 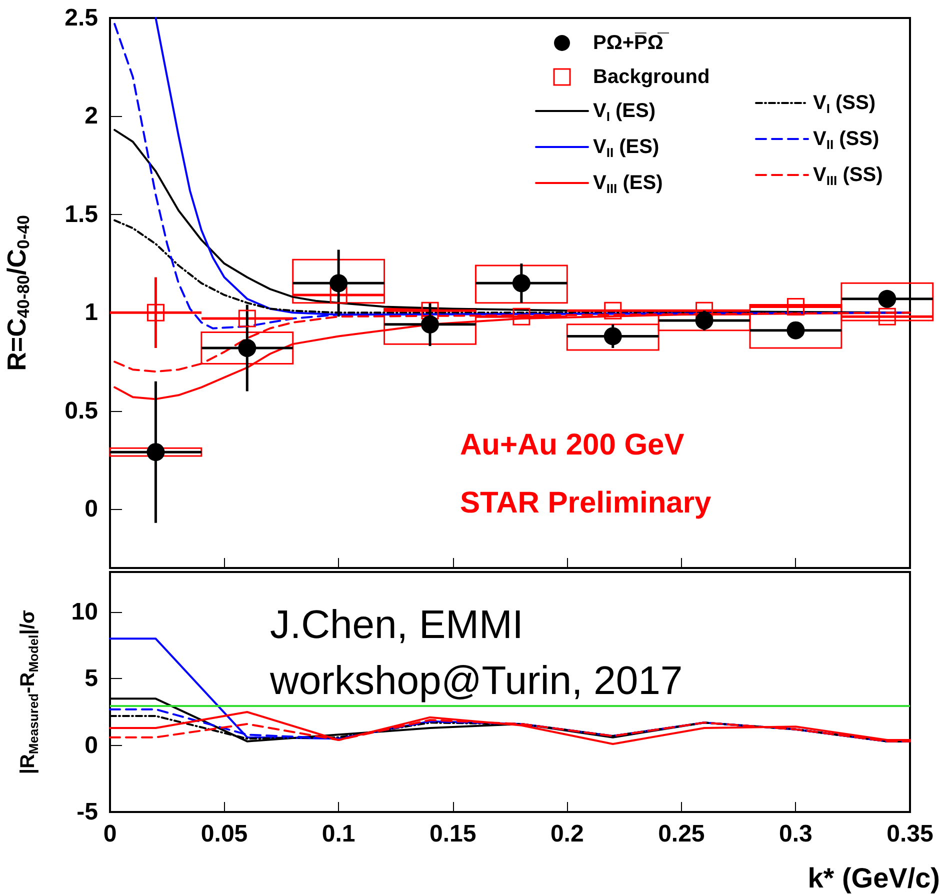 What do you see at coordinates (91, 312) in the screenshot?
I see `y-tick-label: 1` at bounding box center [91, 312].